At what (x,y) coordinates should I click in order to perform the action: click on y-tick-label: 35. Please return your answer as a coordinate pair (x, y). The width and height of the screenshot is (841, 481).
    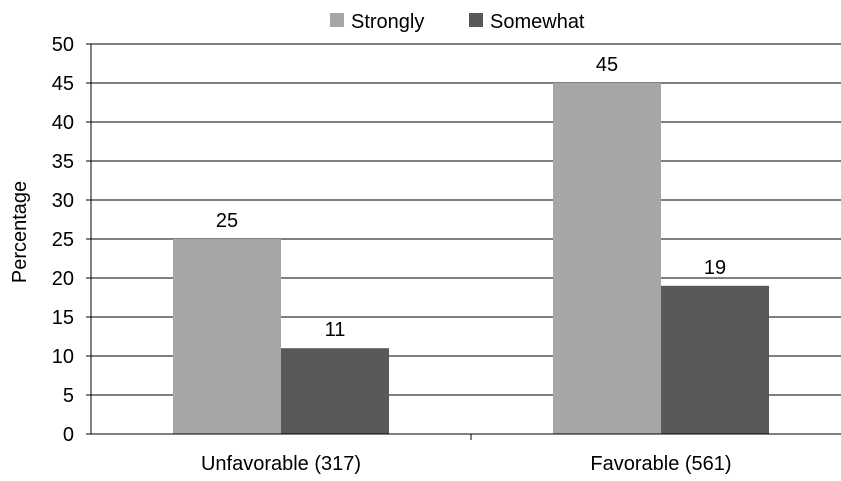
    Looking at the image, I should click on (63, 162).